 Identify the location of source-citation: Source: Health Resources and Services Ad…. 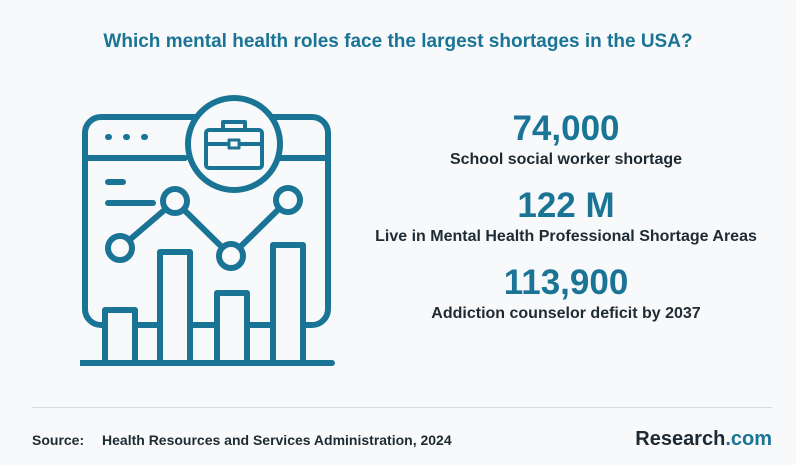
(242, 440).